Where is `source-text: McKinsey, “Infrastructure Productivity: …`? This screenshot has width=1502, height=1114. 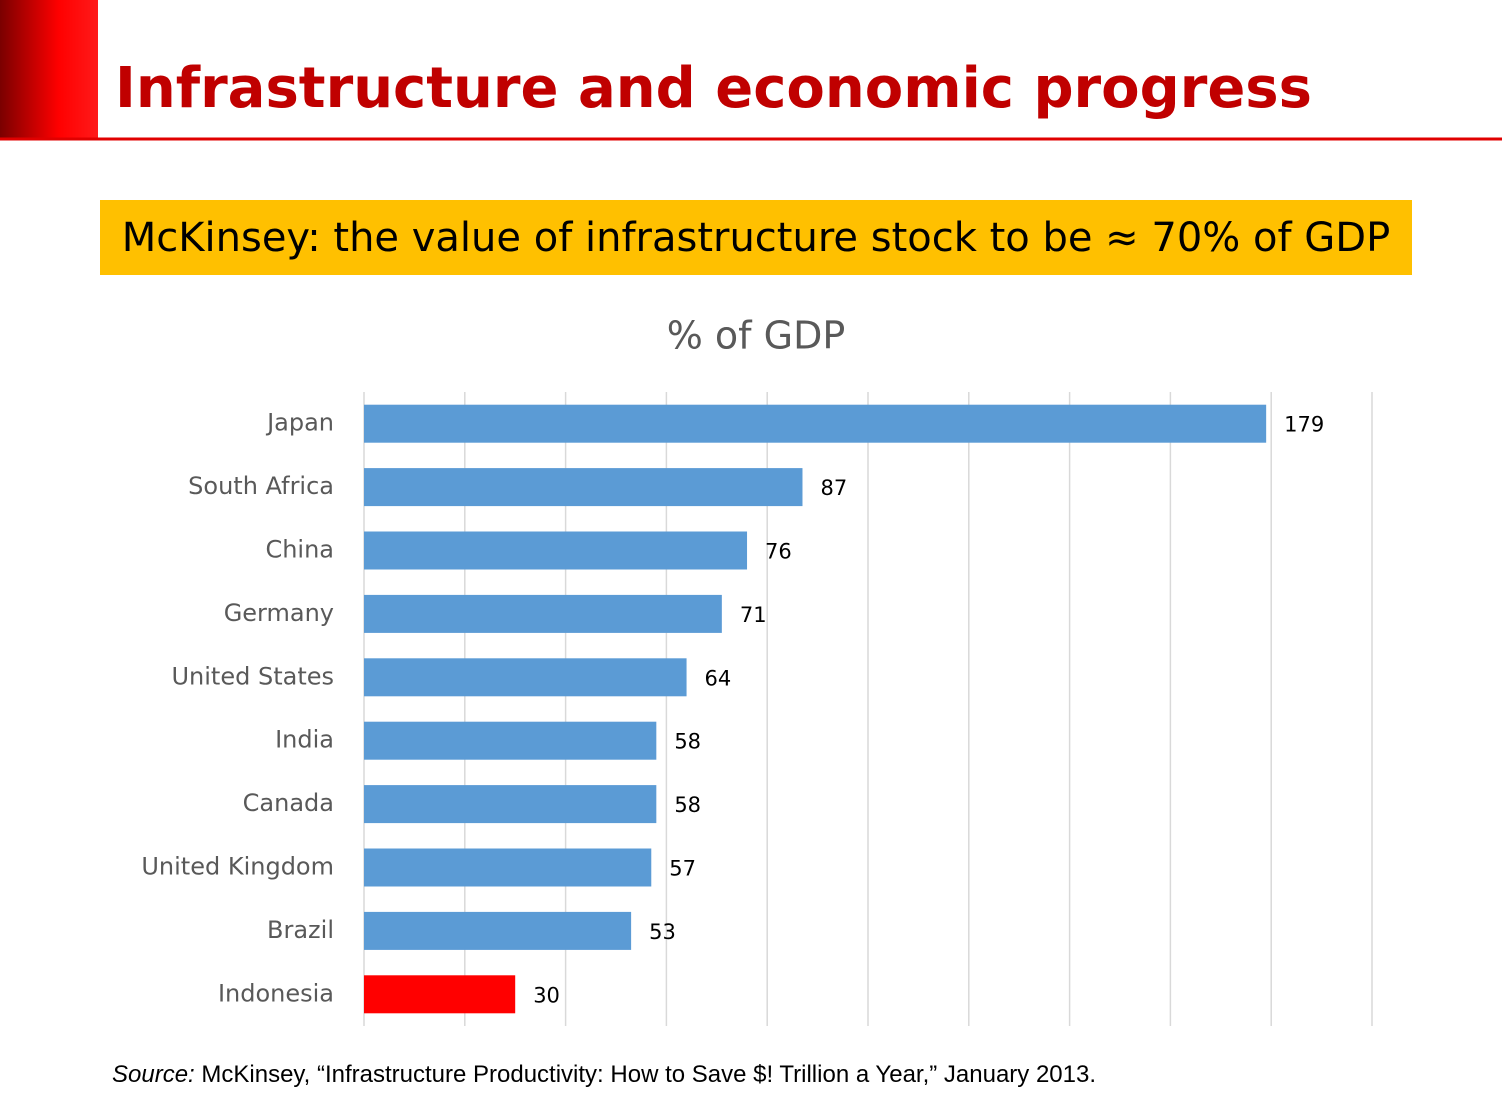 source-text: McKinsey, “Infrastructure Productivity: … is located at coordinates (645, 1074).